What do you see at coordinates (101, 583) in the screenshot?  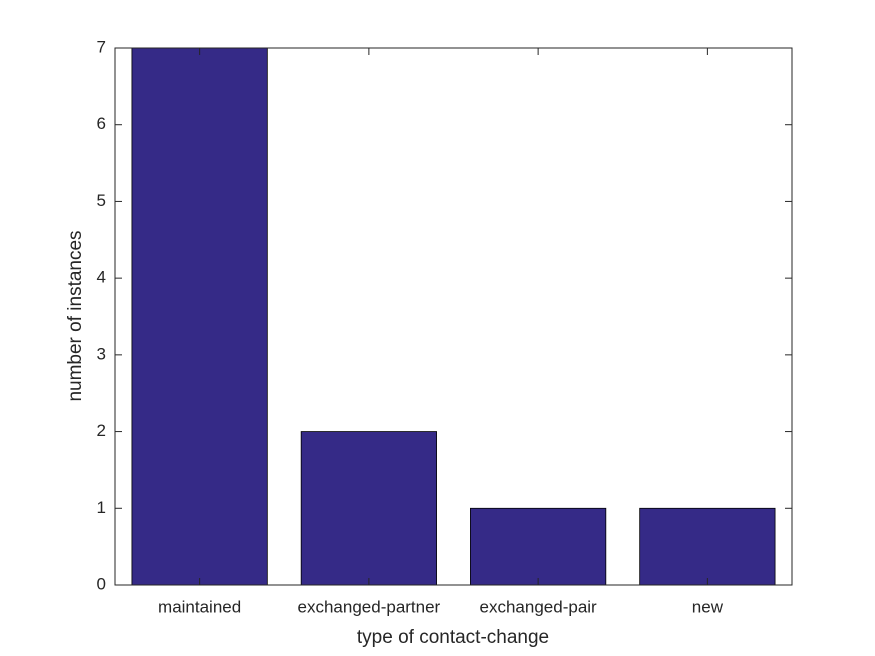 I see `y-tick-label: 0` at bounding box center [101, 583].